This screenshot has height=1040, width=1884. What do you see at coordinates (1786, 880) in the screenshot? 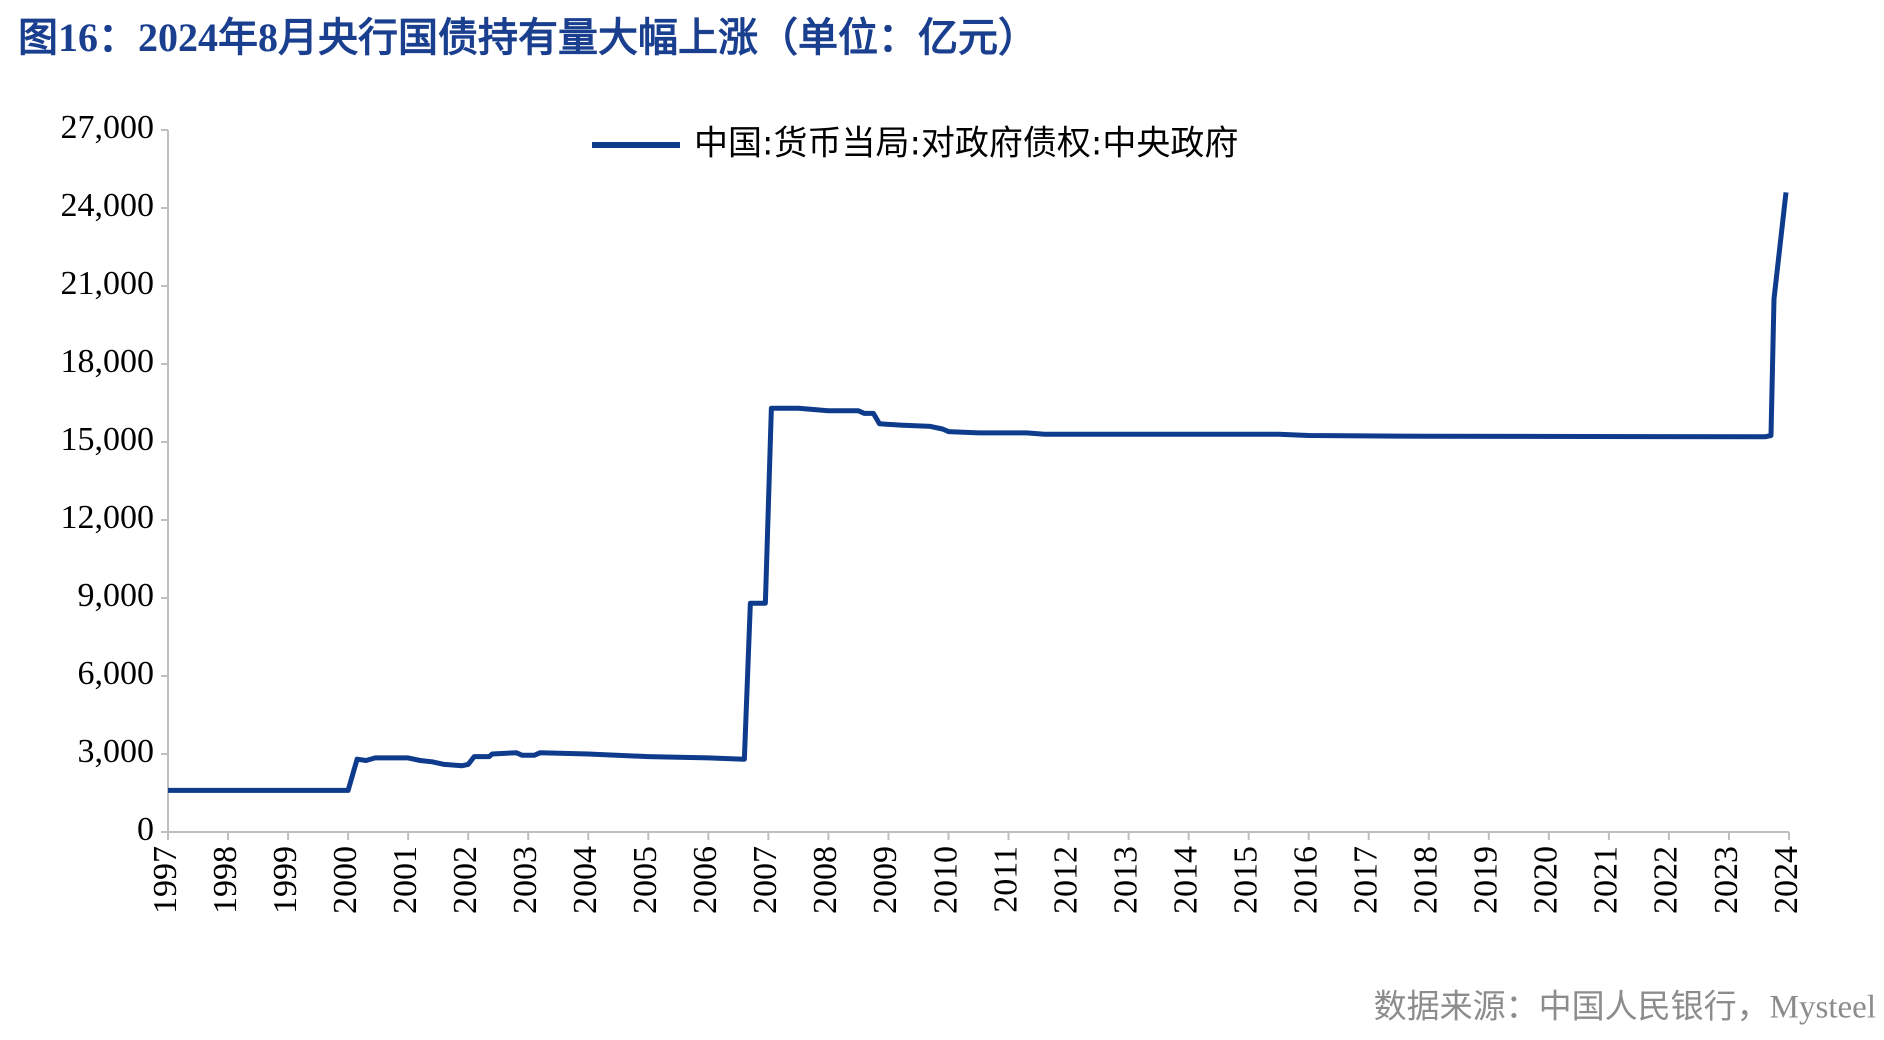
I see `x-tick-label: 2024` at bounding box center [1786, 880].